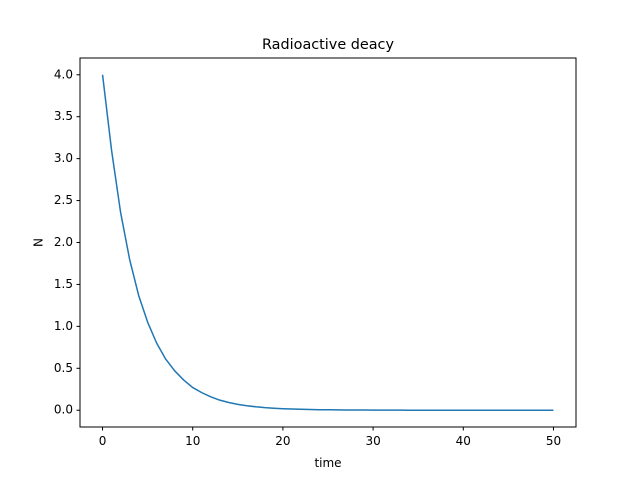  Describe the element at coordinates (372, 441) in the screenshot. I see `x-tick-label: 30` at that location.